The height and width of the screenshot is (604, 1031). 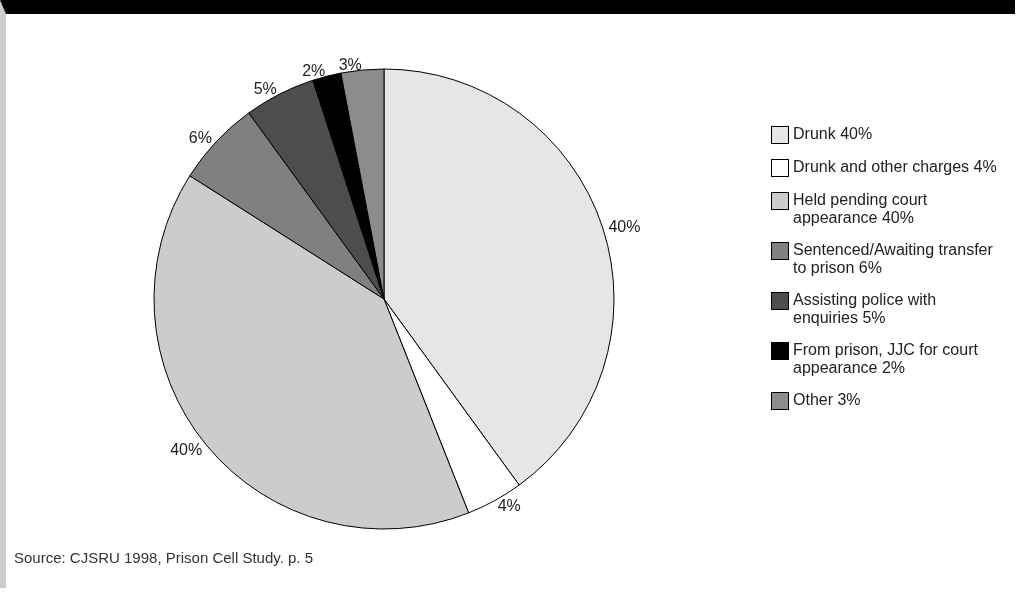 What do you see at coordinates (893, 258) in the screenshot?
I see `legend-label: Sentenced/Awaiting transfer to prison 6%` at bounding box center [893, 258].